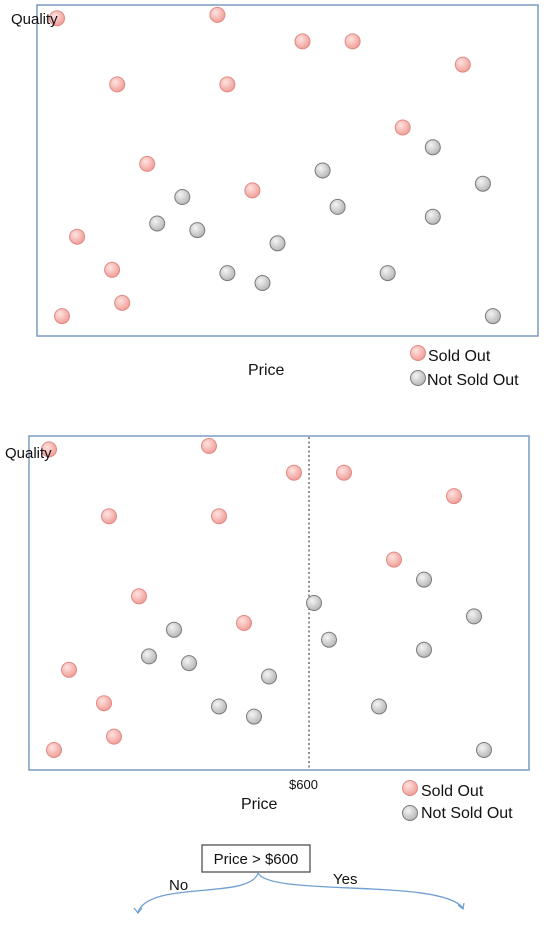 The height and width of the screenshot is (930, 552). I want to click on legend-top: Sold Out Not Sold Out, so click(464, 367).